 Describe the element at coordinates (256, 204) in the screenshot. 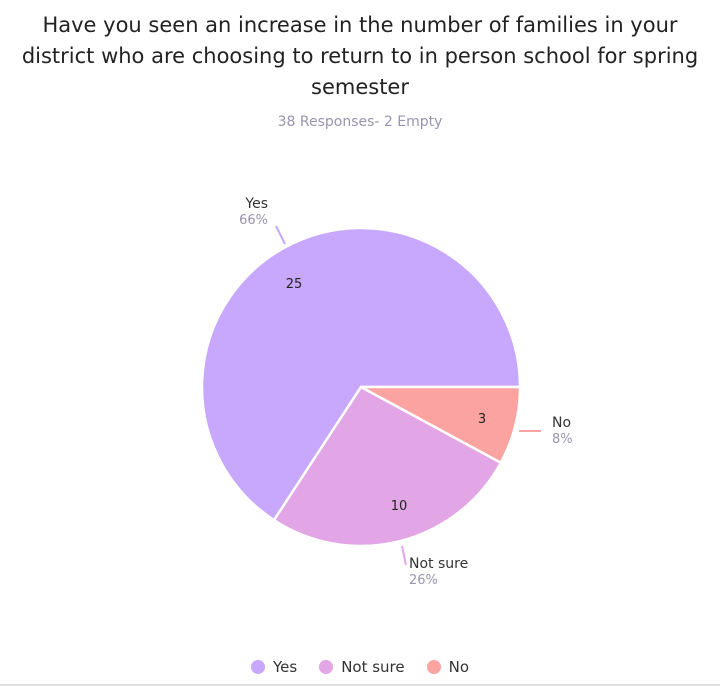

I see `outer-label-yes: Yes` at that location.